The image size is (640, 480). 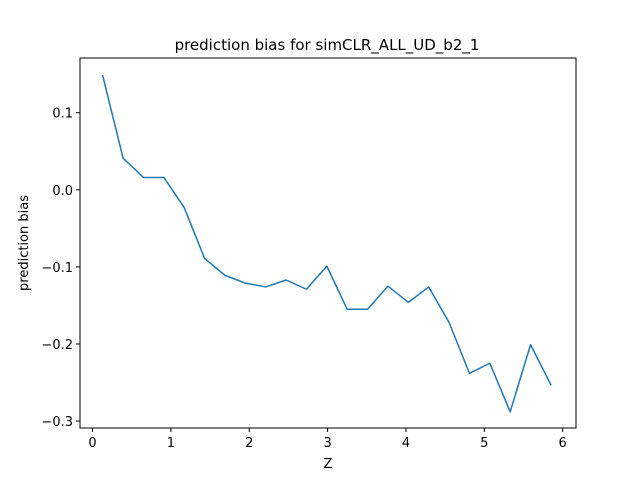 What do you see at coordinates (62, 191) in the screenshot?
I see `y-tick-label: 0.0` at bounding box center [62, 191].